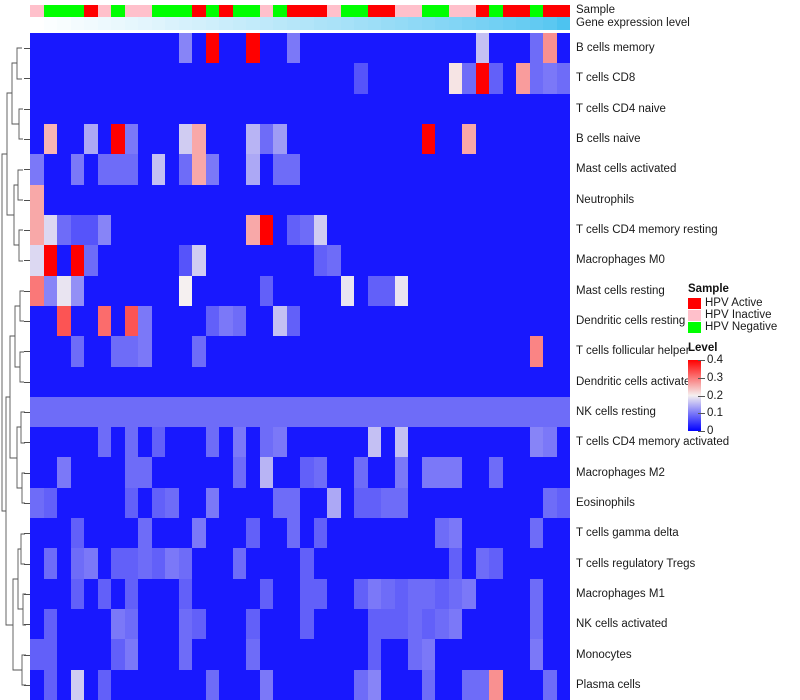 Image resolution: width=800 pixels, height=700 pixels. Describe the element at coordinates (715, 377) in the screenshot. I see `level-tick-label: 0.3` at that location.